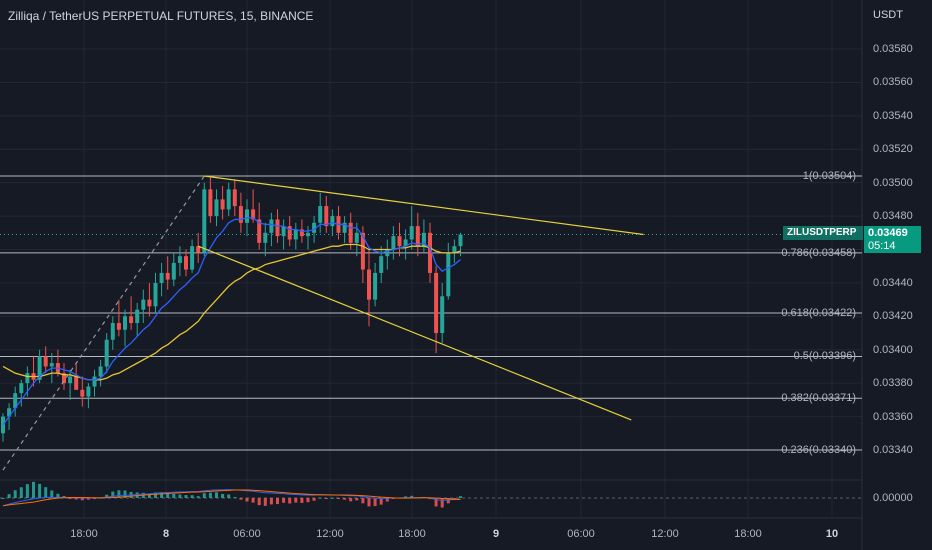 The height and width of the screenshot is (550, 932). What do you see at coordinates (893, 498) in the screenshot?
I see `indicator-tick-label: 0.00000` at bounding box center [893, 498].